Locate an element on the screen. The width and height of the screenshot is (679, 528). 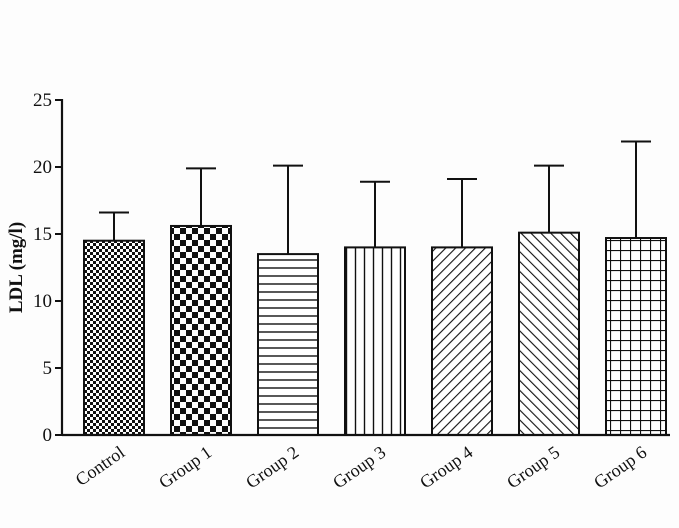
y-tick-label: 0 is located at coordinates (48, 435).